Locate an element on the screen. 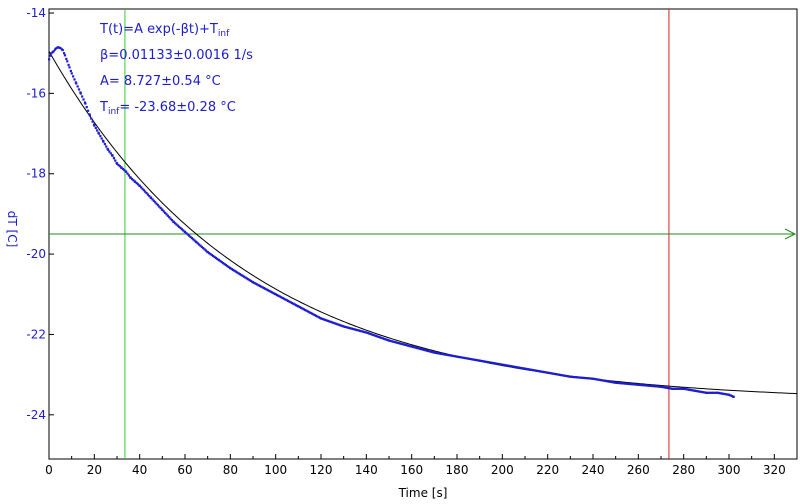  y-tick-label: -24 is located at coordinates (36, 415).